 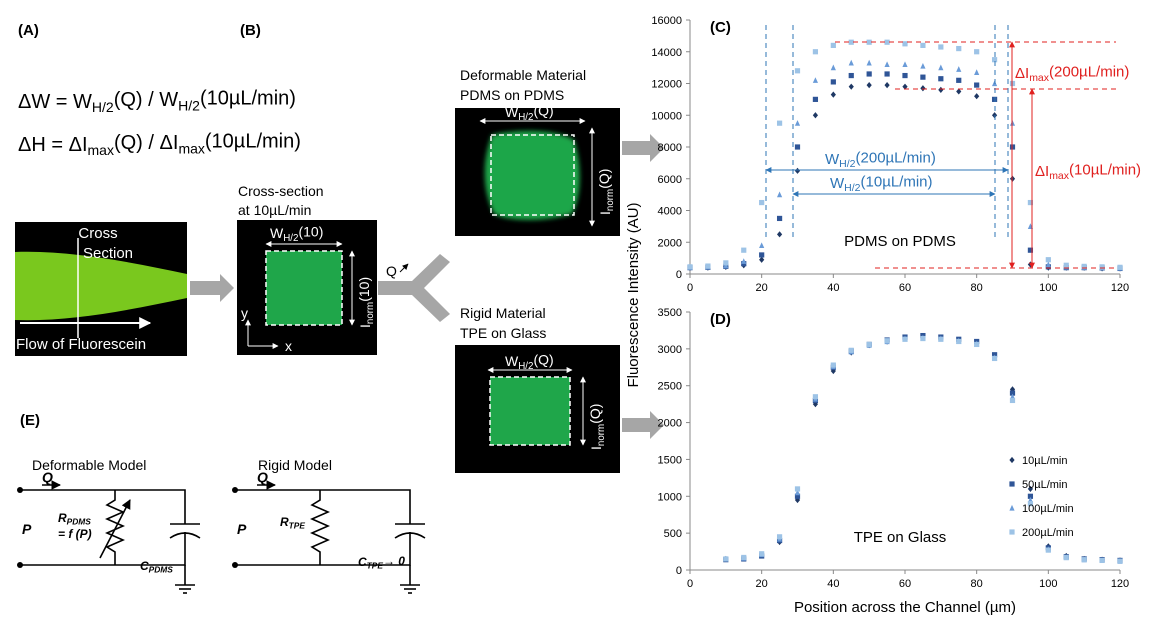 I want to click on material-subtitle: PDMS on PDMS, so click(x=512, y=95).